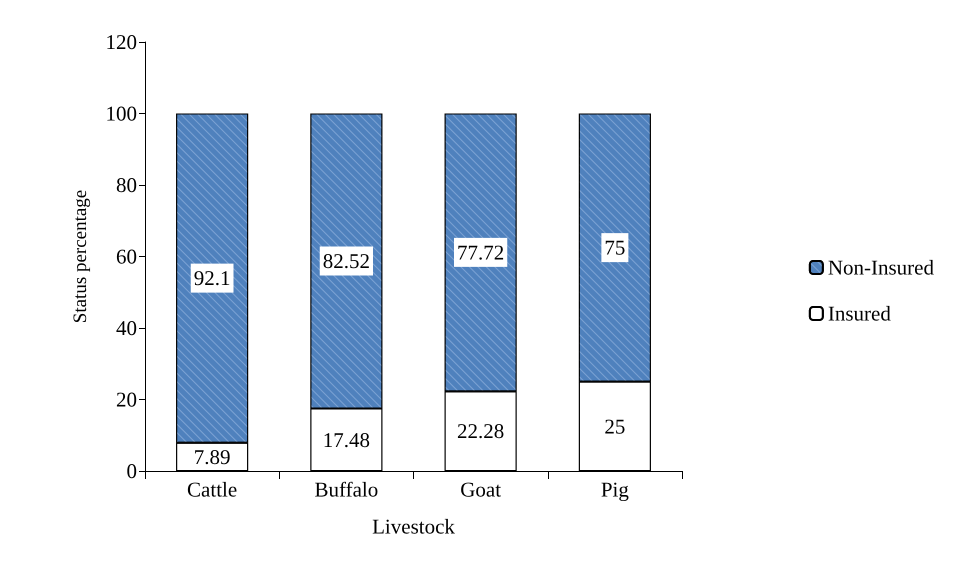 This screenshot has height=581, width=957. What do you see at coordinates (212, 456) in the screenshot?
I see `data-label: 7.89` at bounding box center [212, 456].